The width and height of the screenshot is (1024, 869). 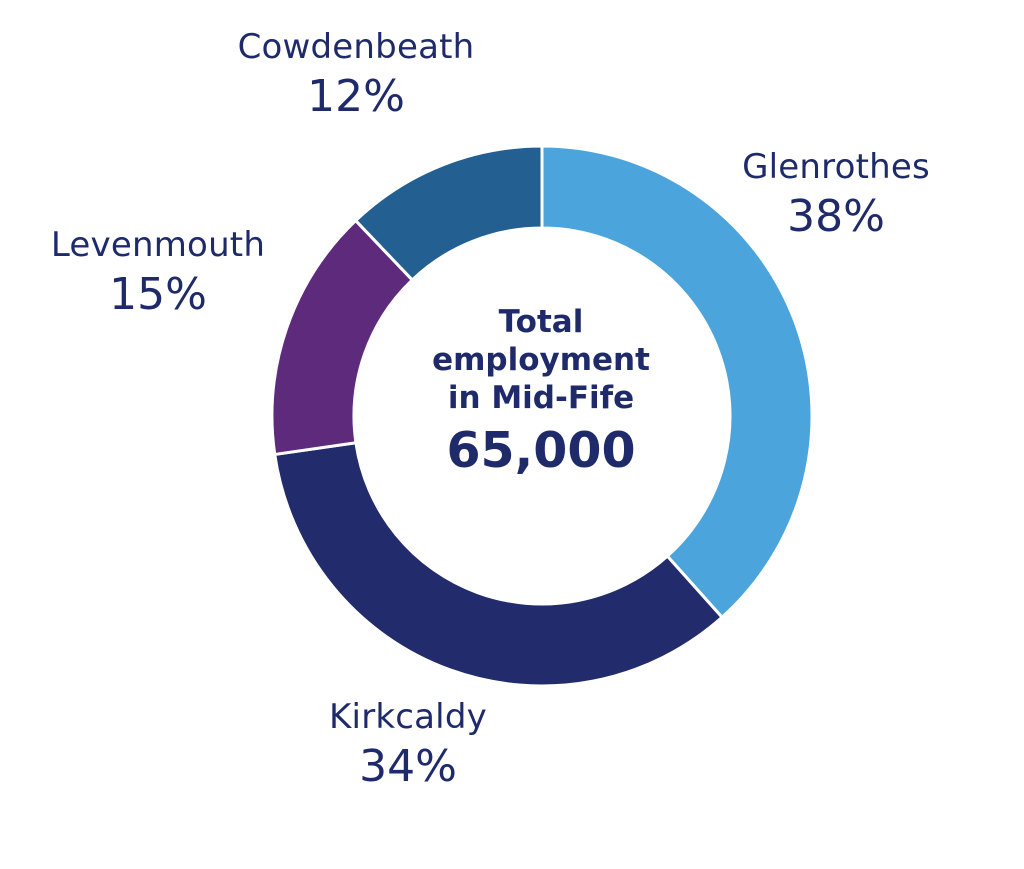 What do you see at coordinates (836, 167) in the screenshot?
I see `label-glenrothes-name: Glenrothes` at bounding box center [836, 167].